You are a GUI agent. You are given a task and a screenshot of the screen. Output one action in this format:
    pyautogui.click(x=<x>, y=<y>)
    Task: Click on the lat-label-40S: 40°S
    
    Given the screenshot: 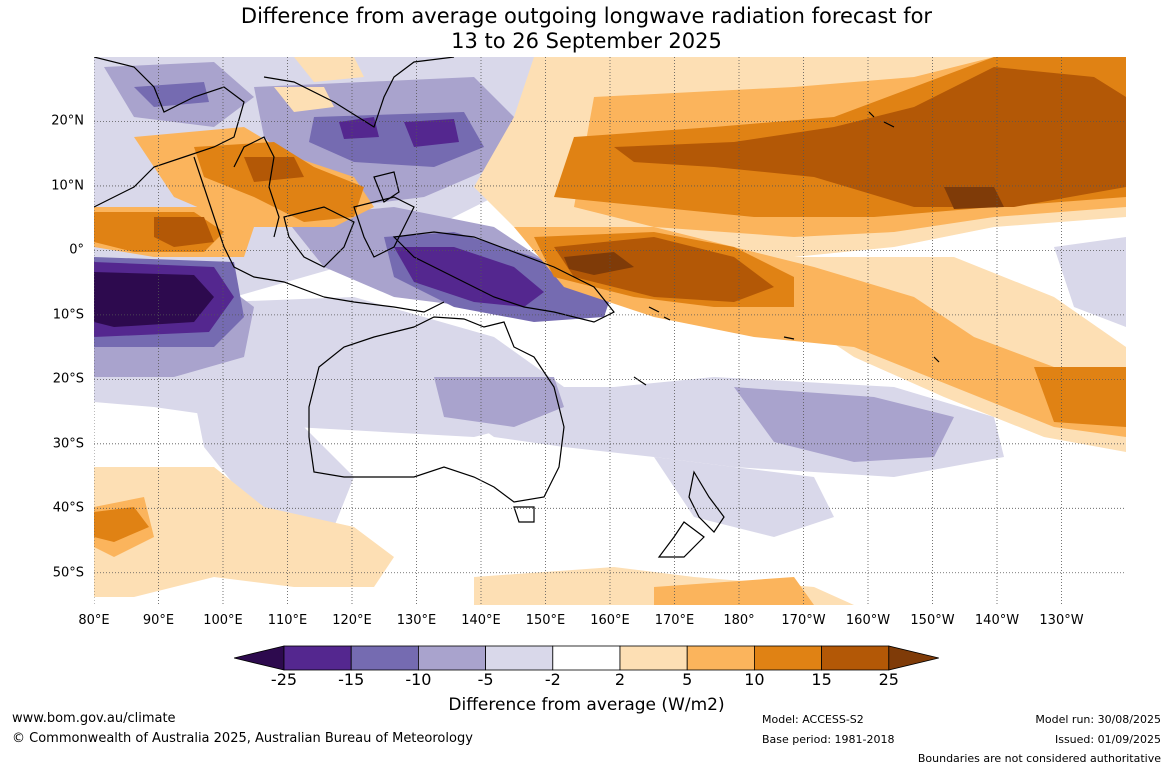 What is the action you would take?
    pyautogui.click(x=68, y=508)
    